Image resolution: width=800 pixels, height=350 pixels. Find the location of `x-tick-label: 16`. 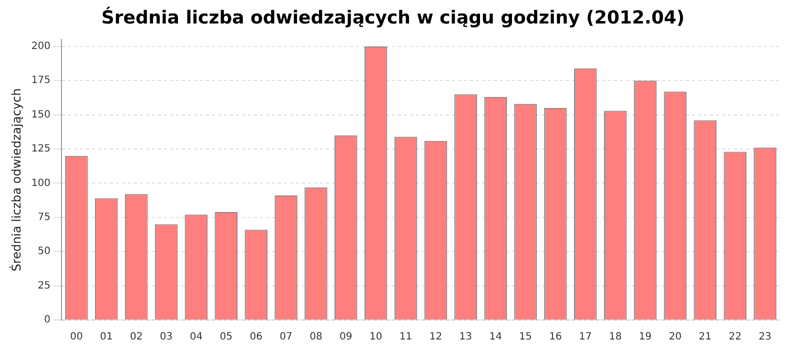

x-tick-label: 16 is located at coordinates (555, 337).